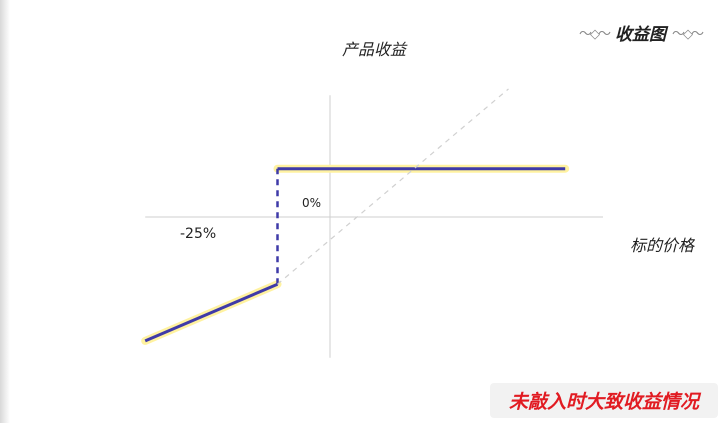  What do you see at coordinates (374, 49) in the screenshot?
I see `y-axis-label: 产品收益` at bounding box center [374, 49].